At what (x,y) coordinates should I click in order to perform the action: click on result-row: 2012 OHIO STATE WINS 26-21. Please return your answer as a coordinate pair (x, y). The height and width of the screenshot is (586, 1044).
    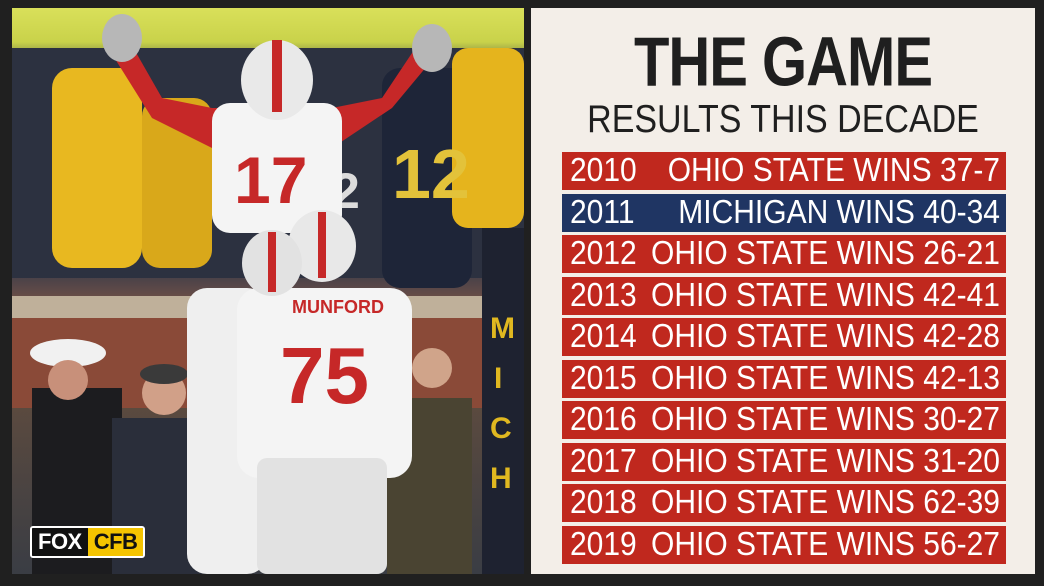
    Looking at the image, I should click on (784, 254).